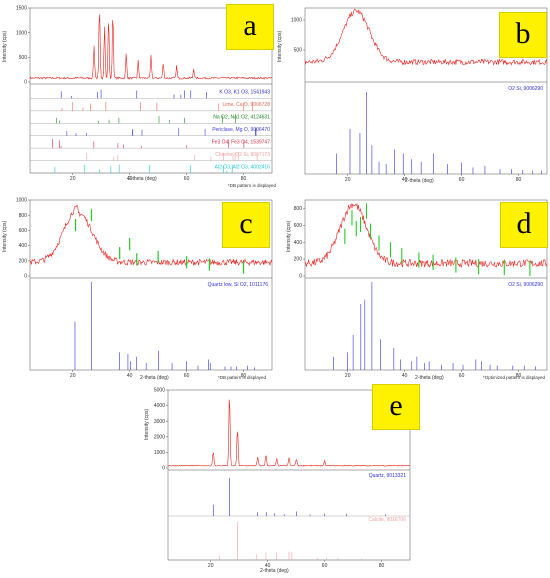 The image size is (550, 578). I want to click on panel-d-label: d, so click(524, 225).